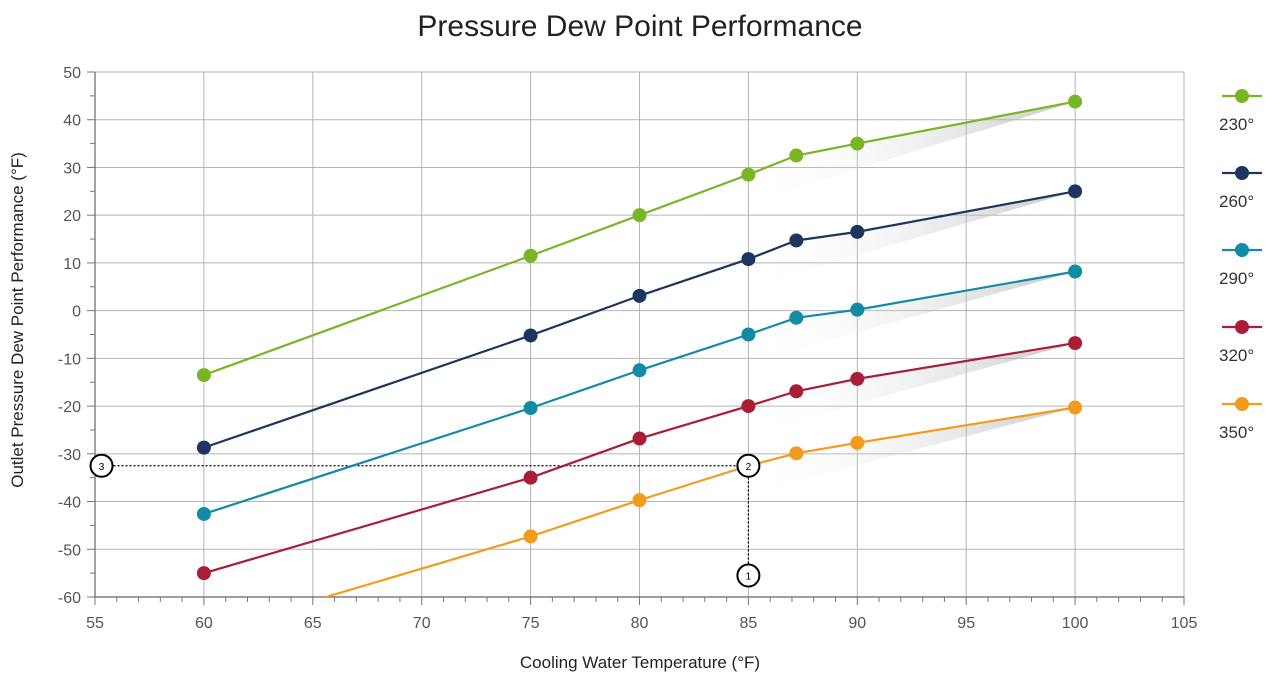  Describe the element at coordinates (72, 216) in the screenshot. I see `y-tick-label: 20` at that location.